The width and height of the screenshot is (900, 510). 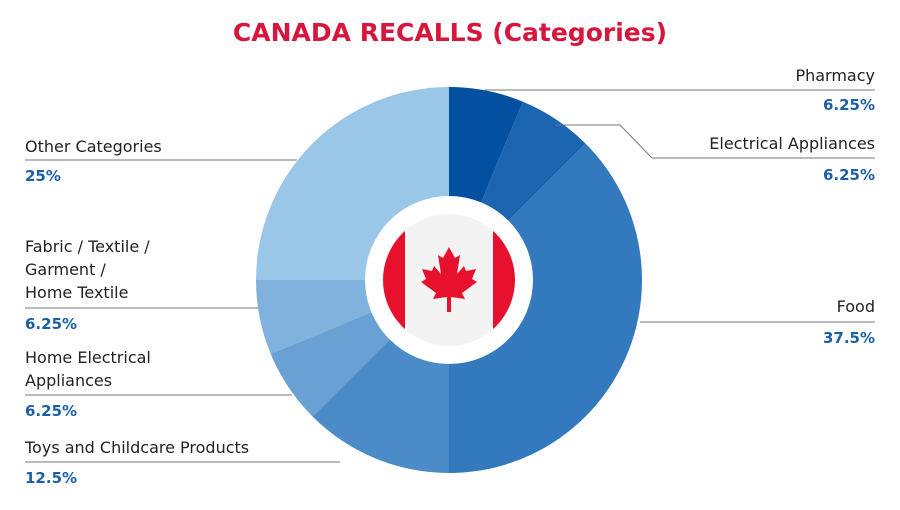 What do you see at coordinates (450, 32) in the screenshot?
I see `chart-title: CANADA RECALLS (Categories)` at bounding box center [450, 32].